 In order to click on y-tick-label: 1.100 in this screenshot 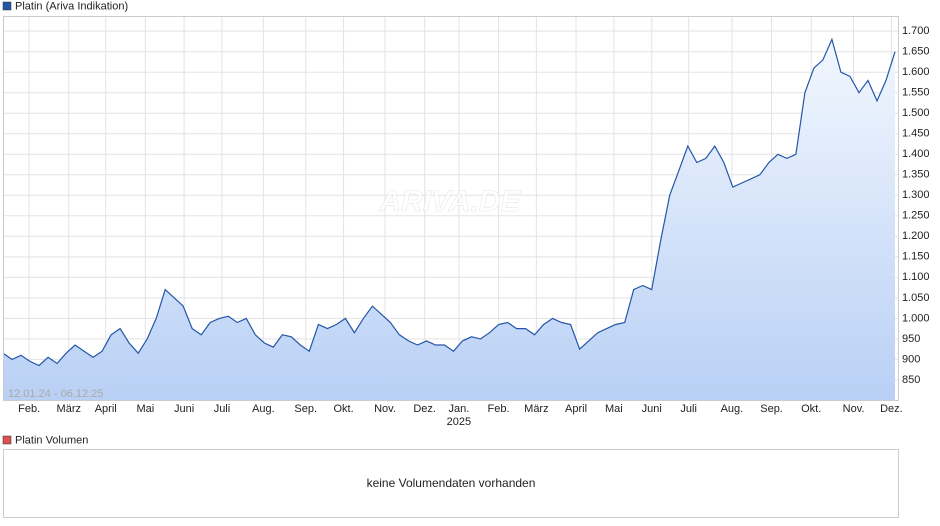, I will do `click(916, 277)`.